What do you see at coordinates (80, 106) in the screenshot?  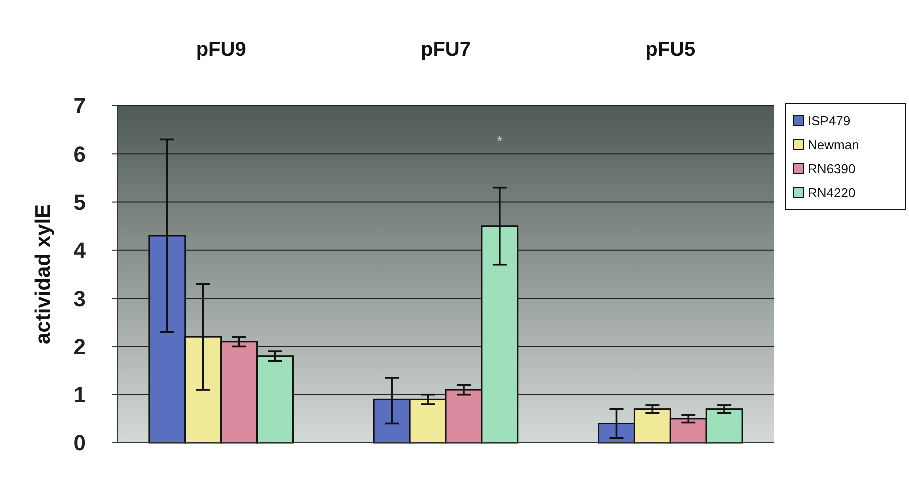 I see `y-tick-label: 7` at bounding box center [80, 106].